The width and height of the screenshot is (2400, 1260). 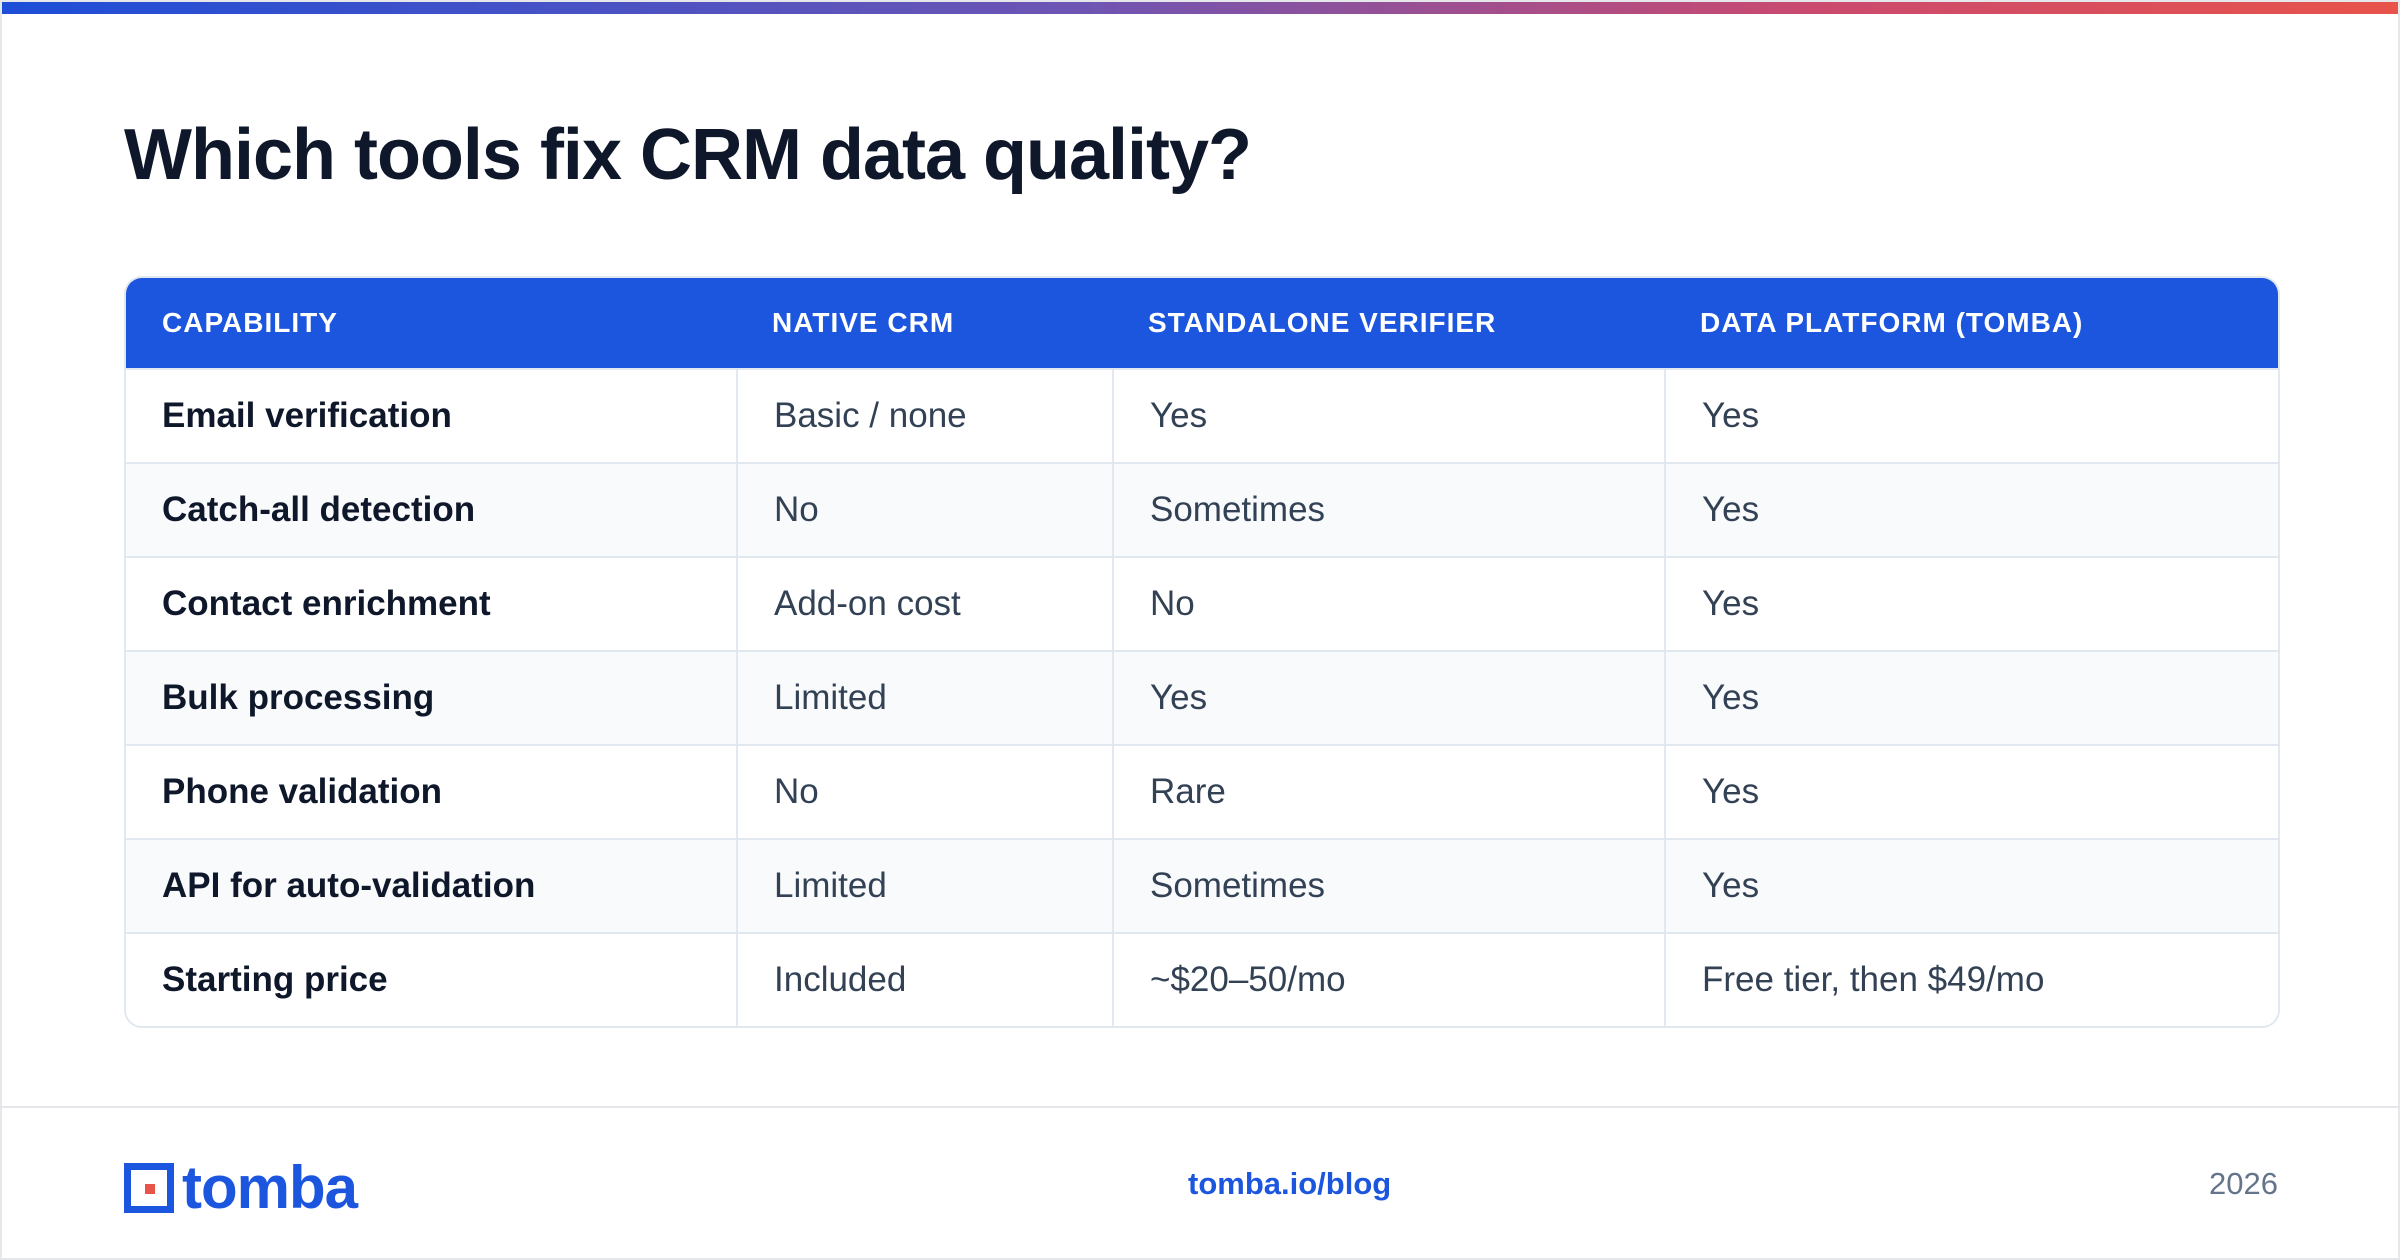 I want to click on capability-cell: Bulk processing, so click(x=298, y=697).